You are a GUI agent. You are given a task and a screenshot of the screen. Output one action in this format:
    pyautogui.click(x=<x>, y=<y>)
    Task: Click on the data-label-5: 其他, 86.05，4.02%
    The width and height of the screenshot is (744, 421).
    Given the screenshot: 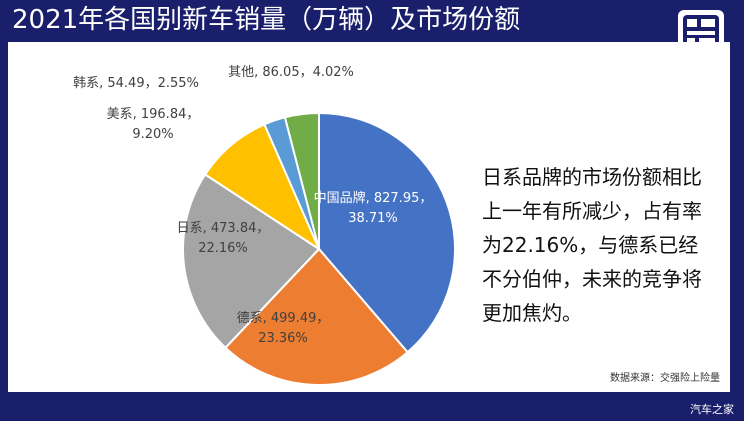 What is the action you would take?
    pyautogui.click(x=291, y=72)
    